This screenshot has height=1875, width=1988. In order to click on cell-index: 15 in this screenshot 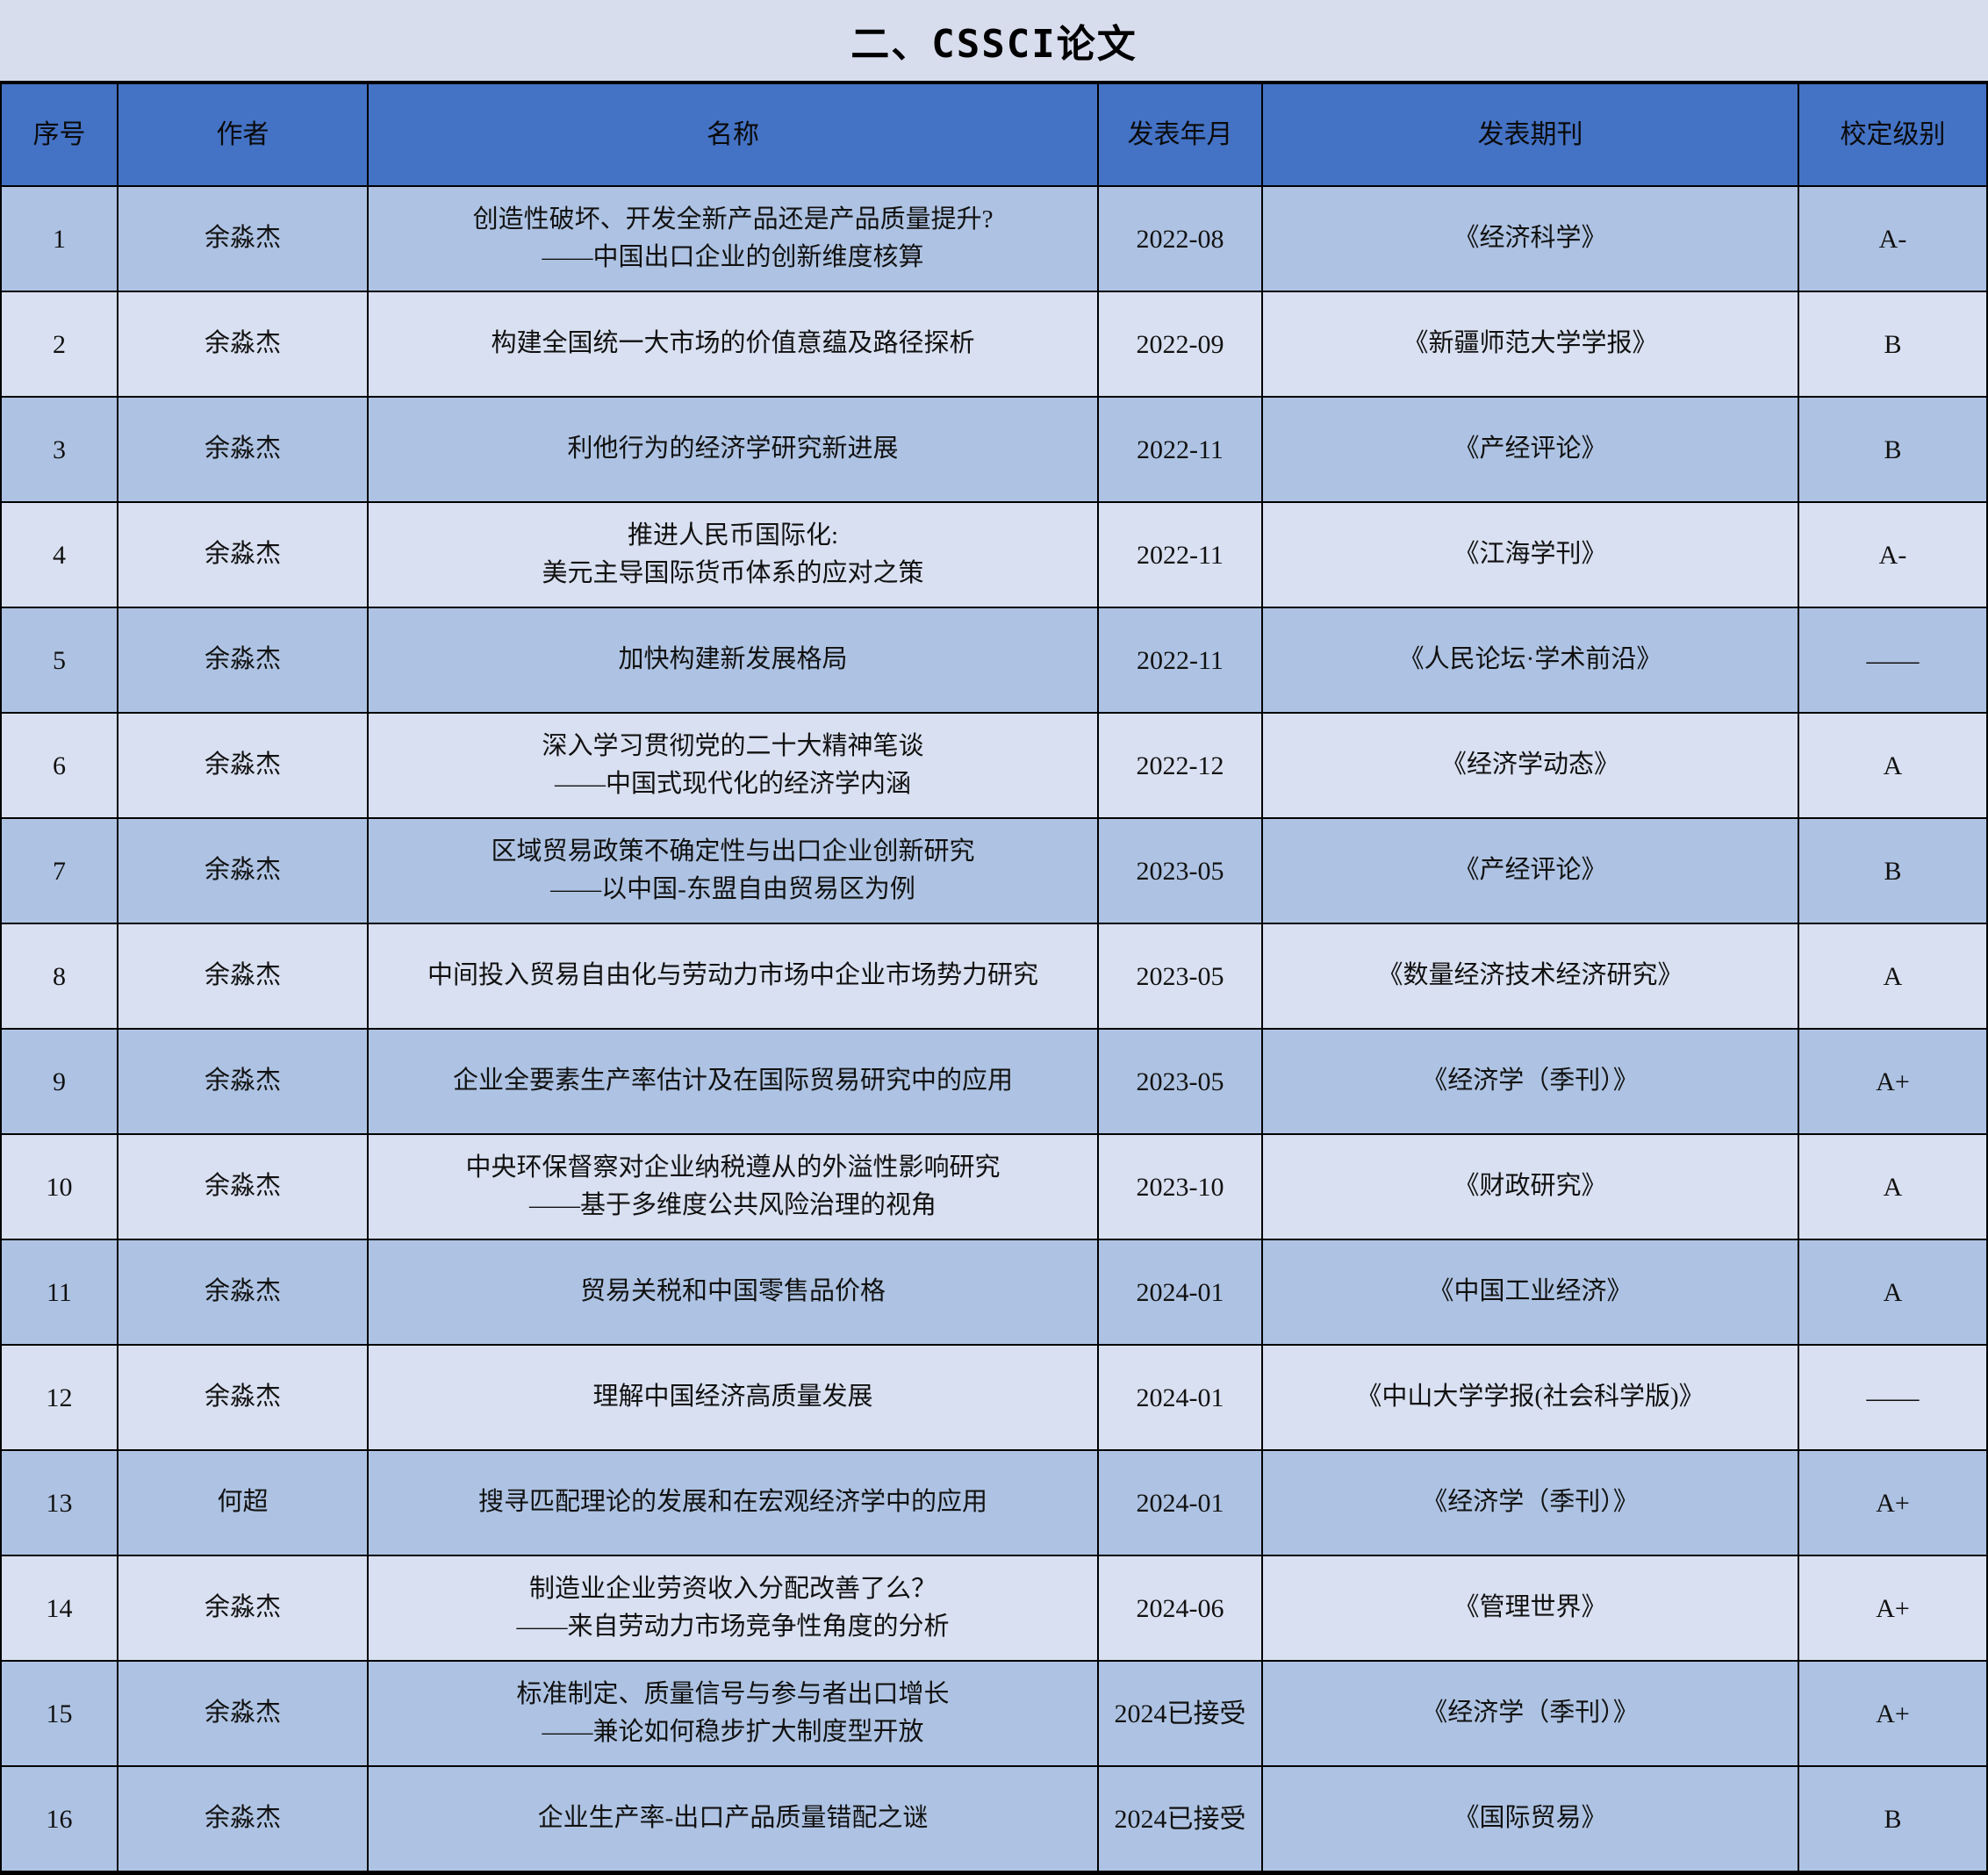, I will do `click(60, 1714)`.